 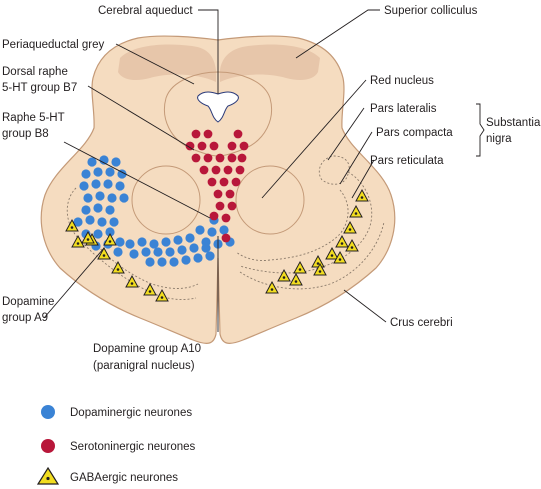 I want to click on superior-colliculus-region, so click(x=219, y=63).